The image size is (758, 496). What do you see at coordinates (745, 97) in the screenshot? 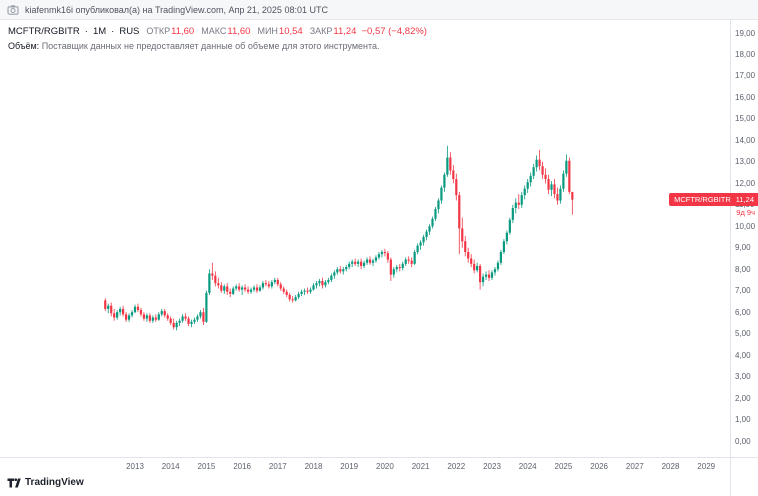
I see `price-tick-label: 16,00` at bounding box center [745, 97].